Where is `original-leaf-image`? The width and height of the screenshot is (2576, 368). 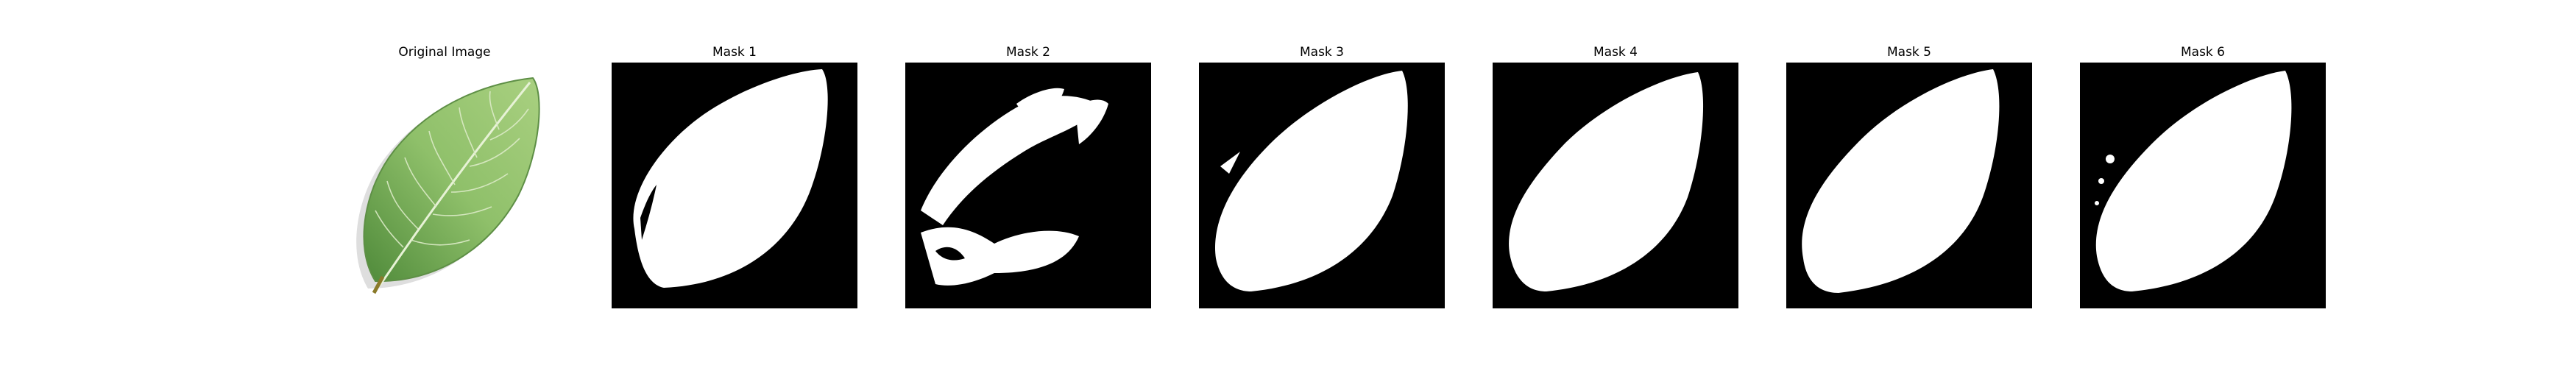 original-leaf-image is located at coordinates (444, 185).